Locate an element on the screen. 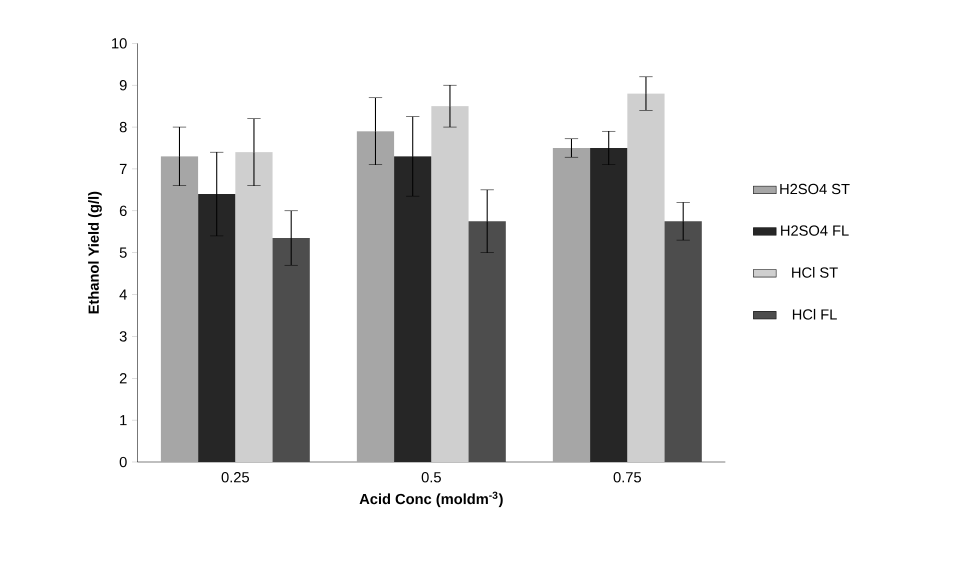  y-tick-label: 6 is located at coordinates (123, 211).